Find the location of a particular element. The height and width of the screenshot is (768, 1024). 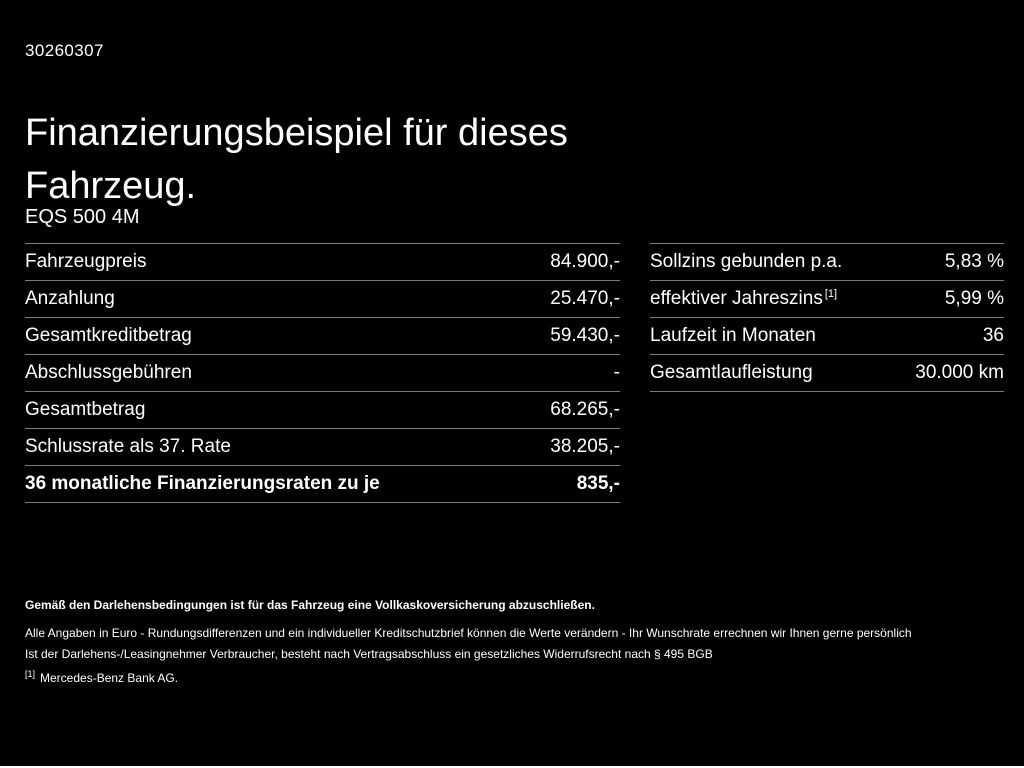

table-row: Abschlussgebühren - is located at coordinates (322, 372).